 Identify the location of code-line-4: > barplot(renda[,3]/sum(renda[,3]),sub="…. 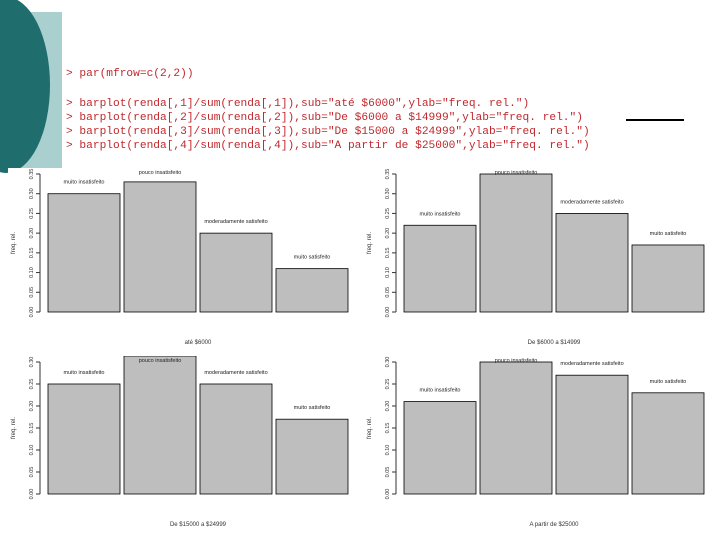
(328, 132).